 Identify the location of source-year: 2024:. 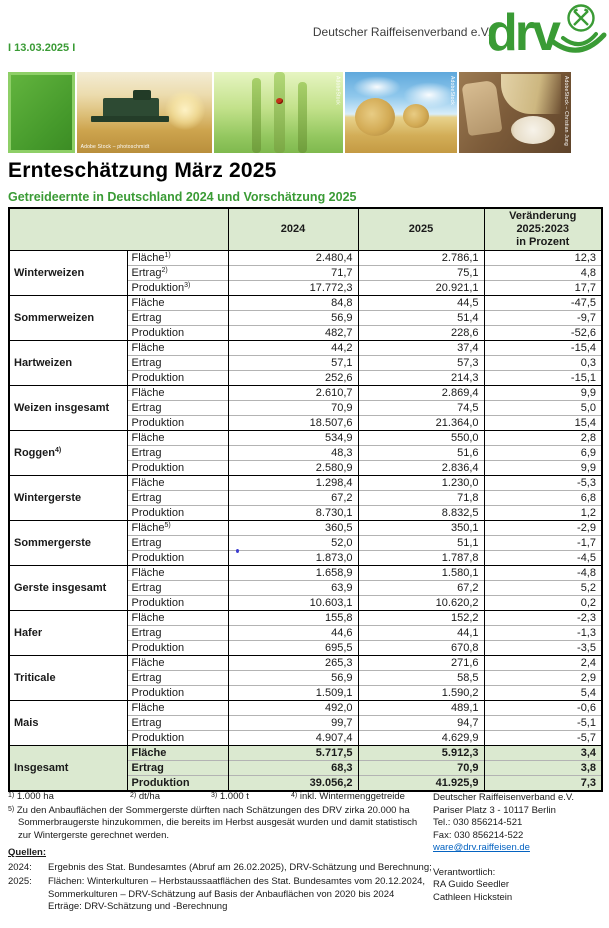
(20, 867).